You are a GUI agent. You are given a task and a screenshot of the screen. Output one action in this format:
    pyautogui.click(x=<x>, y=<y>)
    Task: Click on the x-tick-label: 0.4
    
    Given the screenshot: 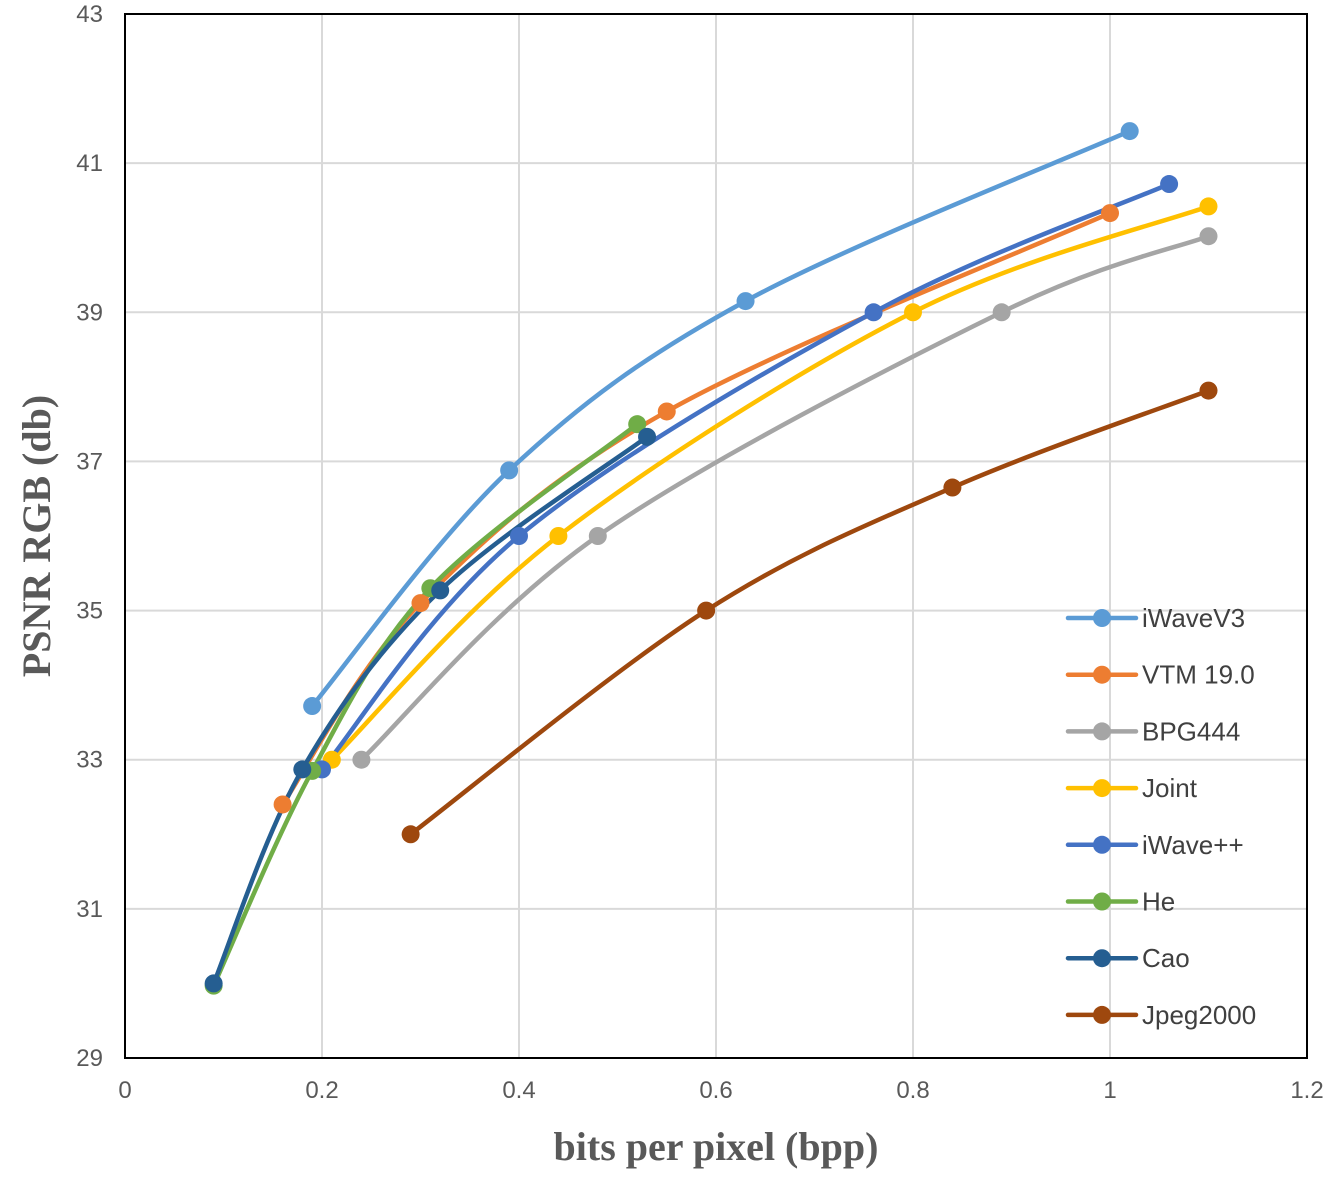 What is the action you would take?
    pyautogui.click(x=518, y=1090)
    